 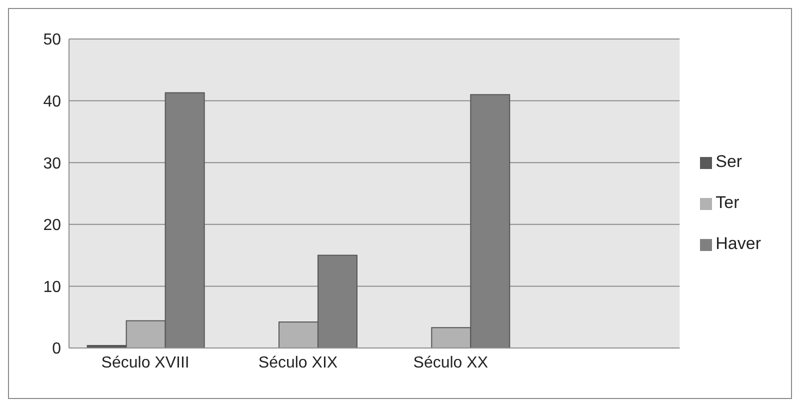 I want to click on y-tick-label: 50, so click(x=52, y=40).